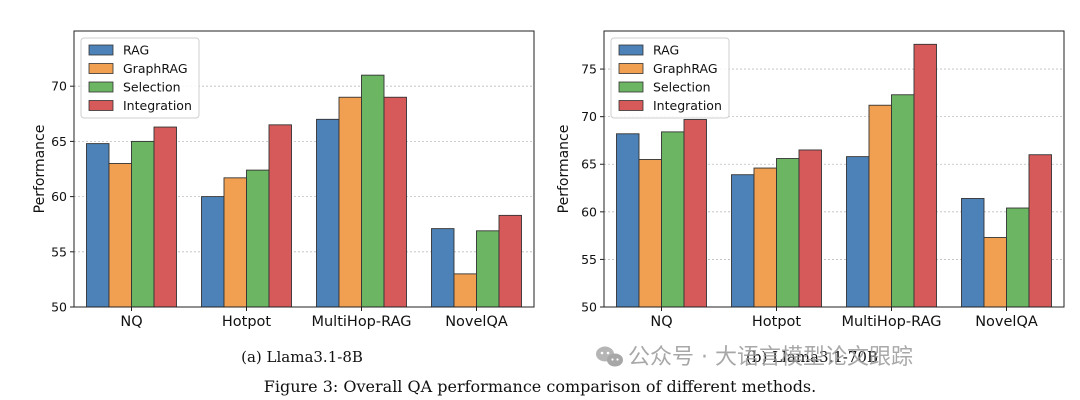 Image resolution: width=1080 pixels, height=400 pixels. I want to click on y-tick-label: 75, so click(589, 69).